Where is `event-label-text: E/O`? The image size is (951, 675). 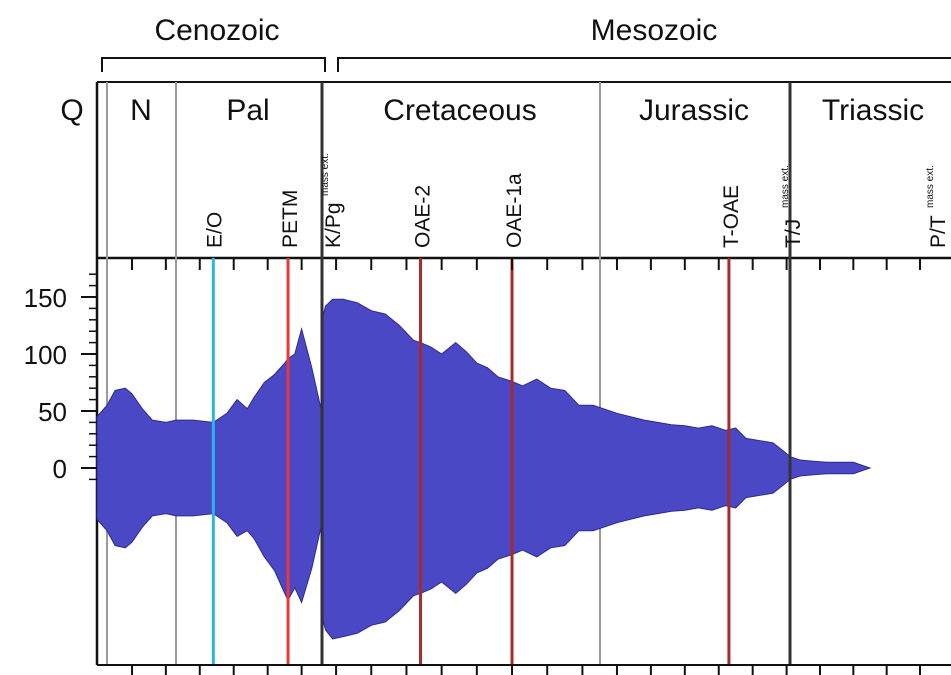
event-label-text: E/O is located at coordinates (214, 230).